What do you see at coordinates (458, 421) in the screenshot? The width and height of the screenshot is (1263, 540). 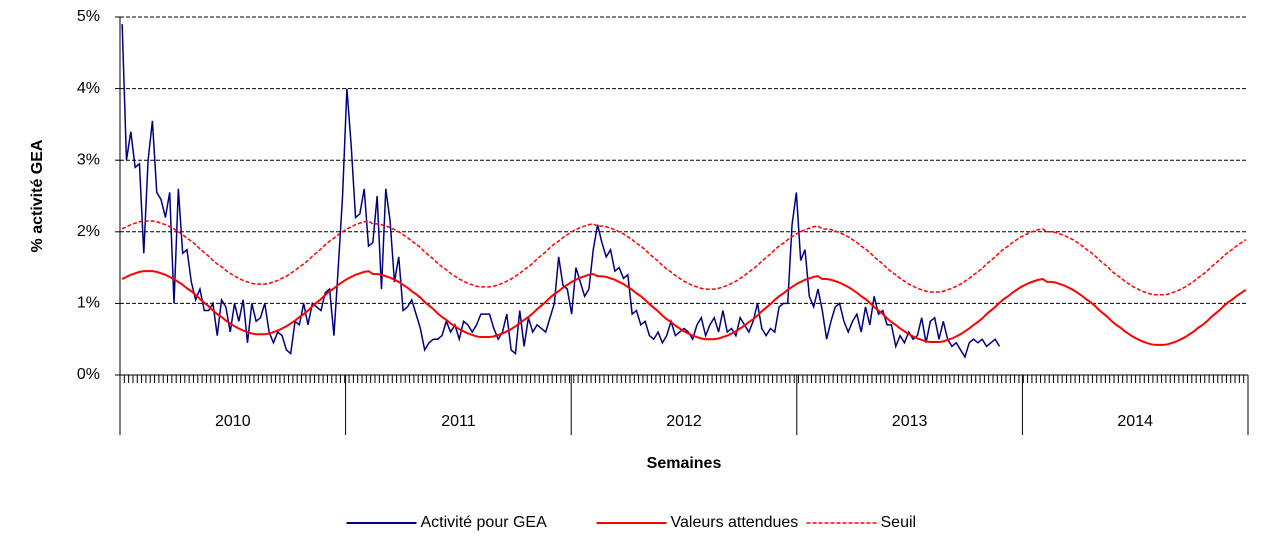 I see `x-tick-label: 2011` at bounding box center [458, 421].